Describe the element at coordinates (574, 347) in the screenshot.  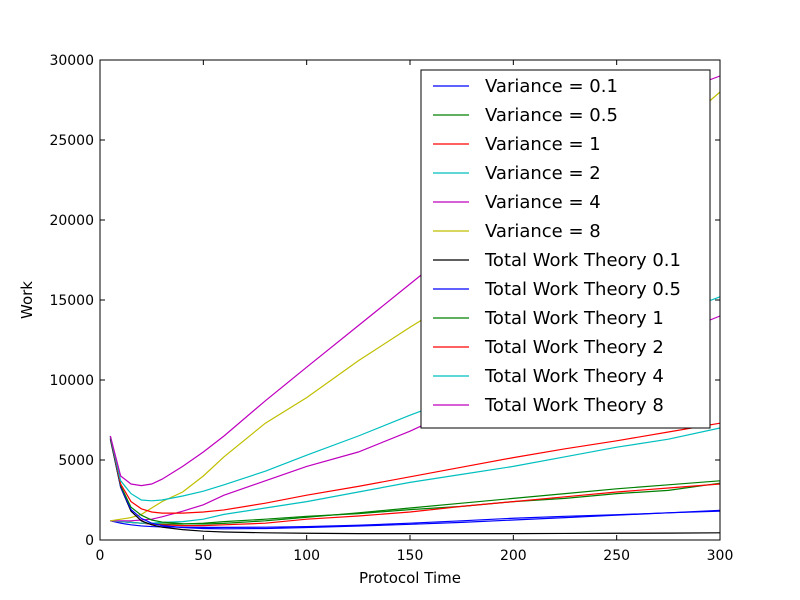
I see `legend-label-9: Total Work Theory 2` at that location.